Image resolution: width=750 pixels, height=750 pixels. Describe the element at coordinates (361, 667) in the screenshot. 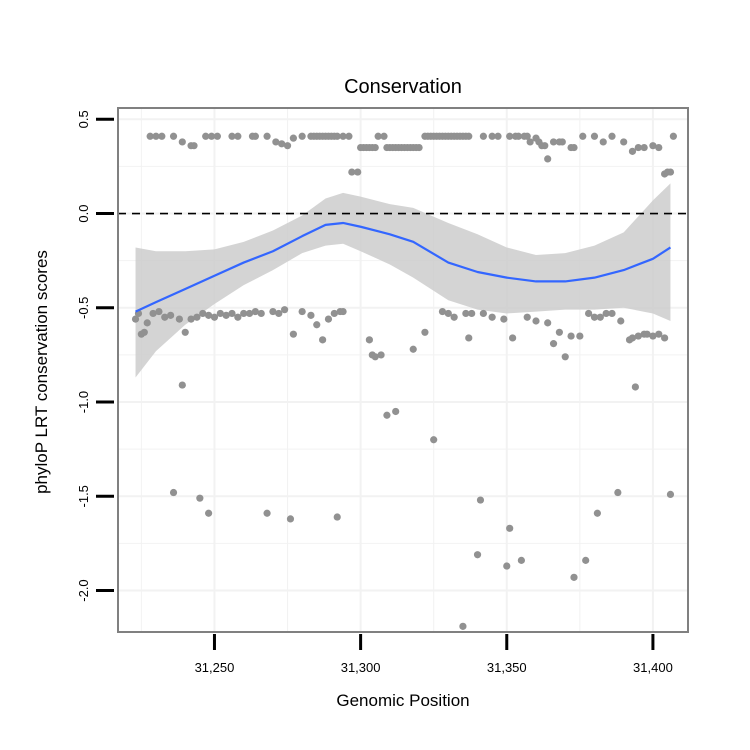

I see `x-tick-label: 31,300` at that location.